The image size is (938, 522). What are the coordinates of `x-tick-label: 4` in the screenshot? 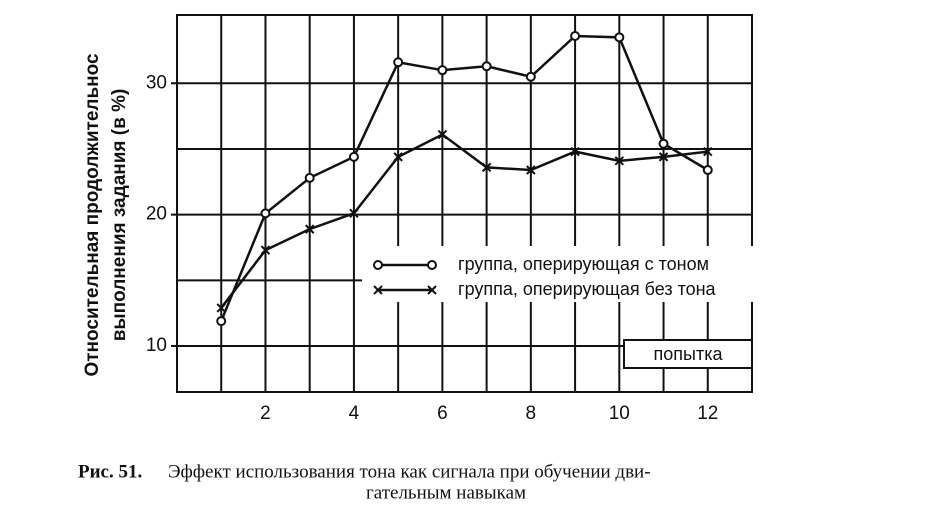 It's located at (354, 413).